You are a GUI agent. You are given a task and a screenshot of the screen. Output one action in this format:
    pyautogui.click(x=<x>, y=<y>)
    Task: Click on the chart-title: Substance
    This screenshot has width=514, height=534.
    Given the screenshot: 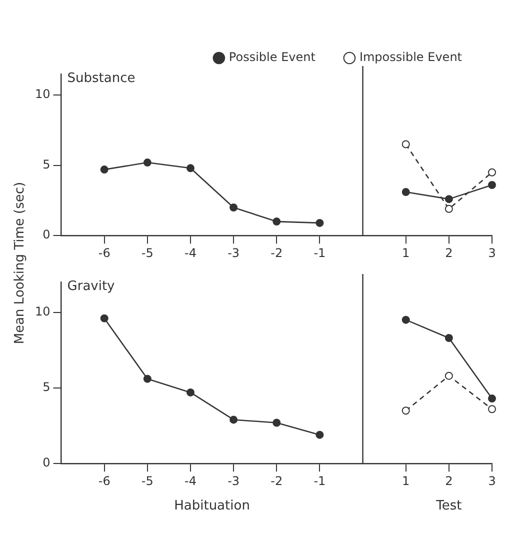 What is the action you would take?
    pyautogui.click(x=101, y=78)
    